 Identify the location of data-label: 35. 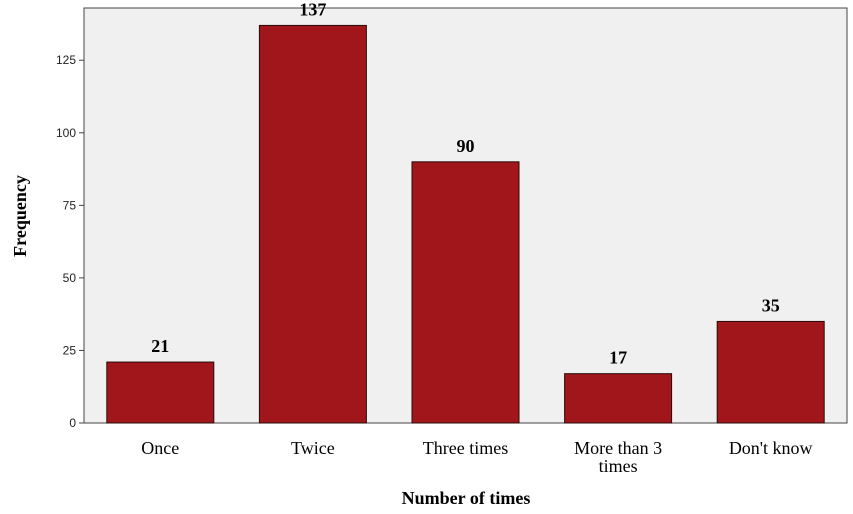
(771, 305).